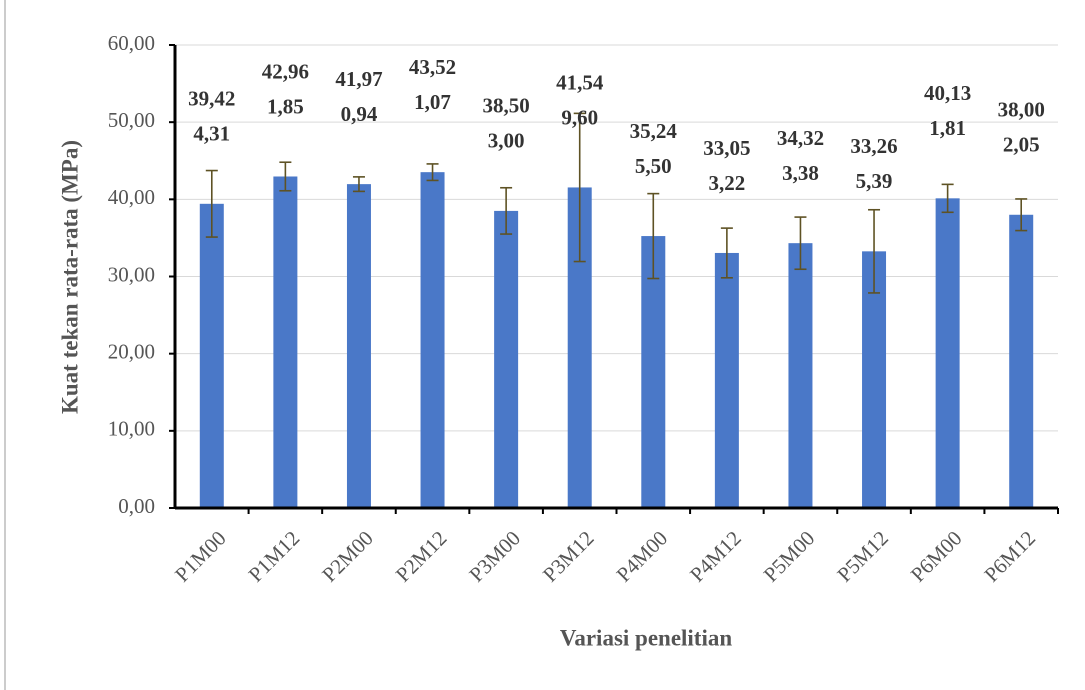 The image size is (1085, 690). I want to click on error-label: 9,60, so click(579, 117).